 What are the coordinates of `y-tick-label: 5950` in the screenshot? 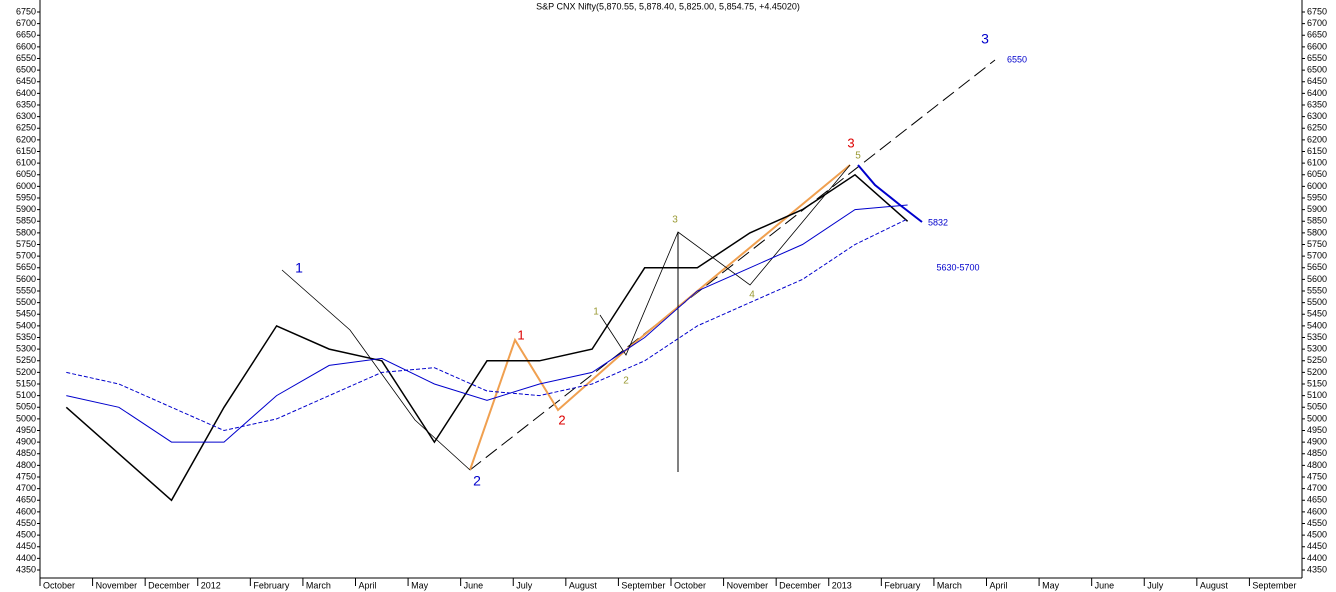 It's located at (26, 197).